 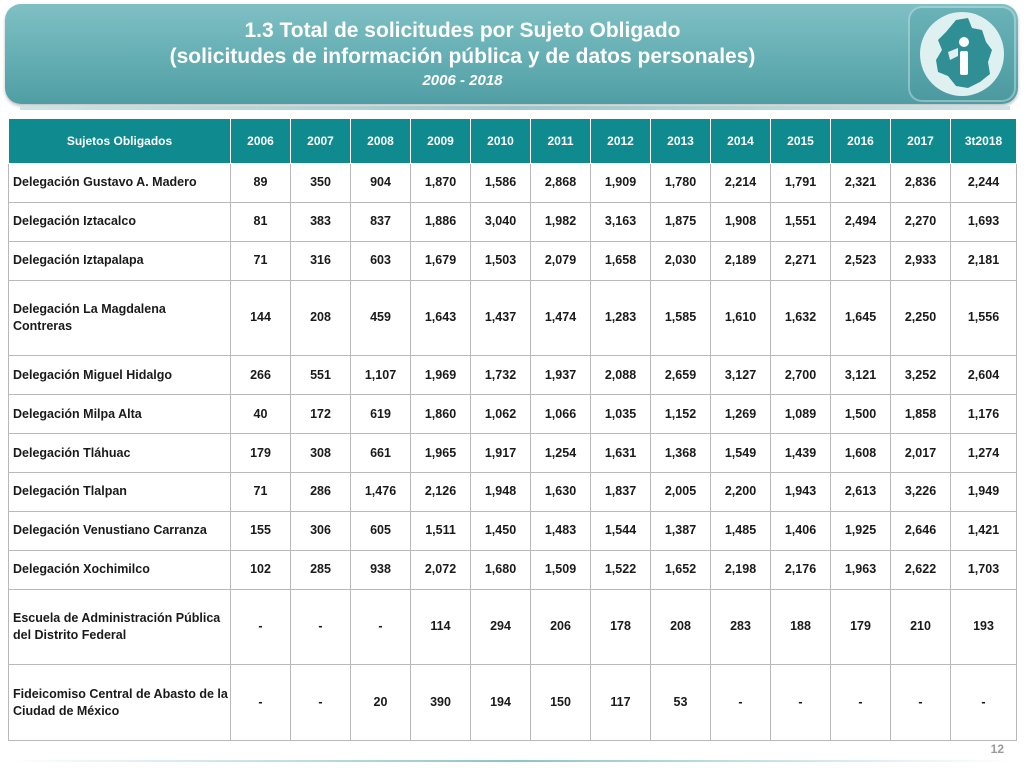 I want to click on value-cell: 1,948, so click(x=500, y=491).